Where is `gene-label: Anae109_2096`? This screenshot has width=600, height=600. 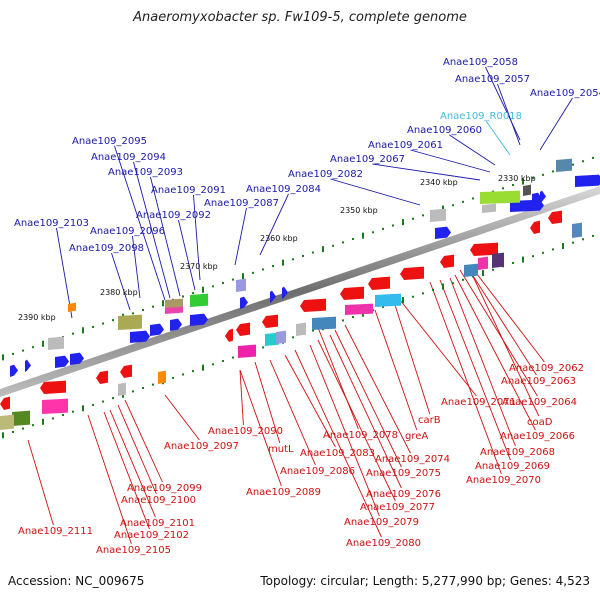
gene-label: Anae109_2096 is located at coordinates (127, 231).